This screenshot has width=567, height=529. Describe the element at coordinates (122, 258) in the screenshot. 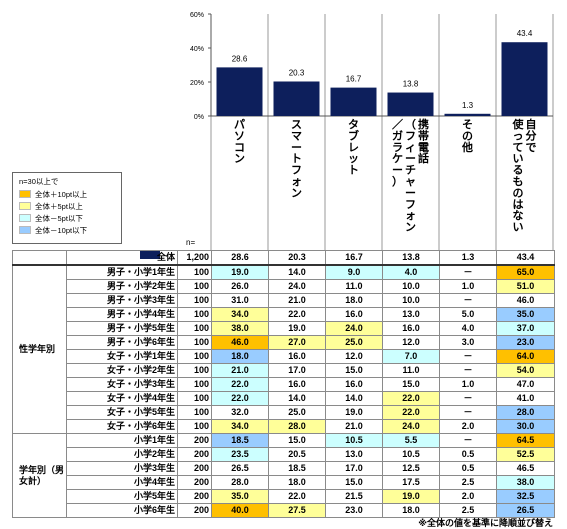

I see `row-label: 全体` at that location.